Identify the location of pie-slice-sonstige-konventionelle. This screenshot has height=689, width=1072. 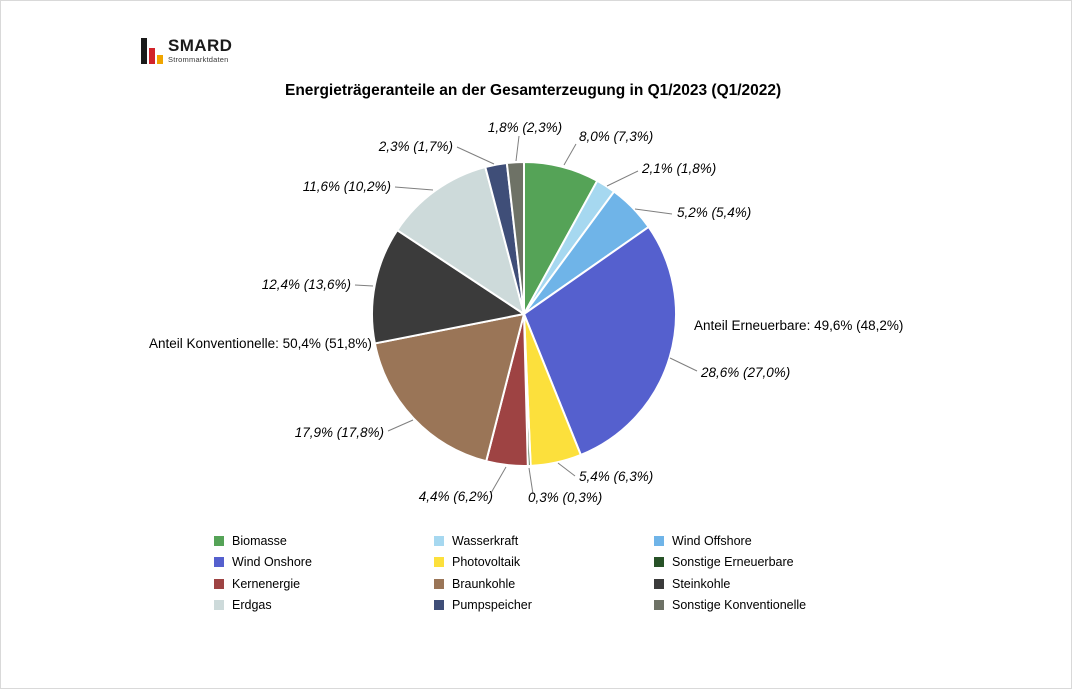
(515, 238).